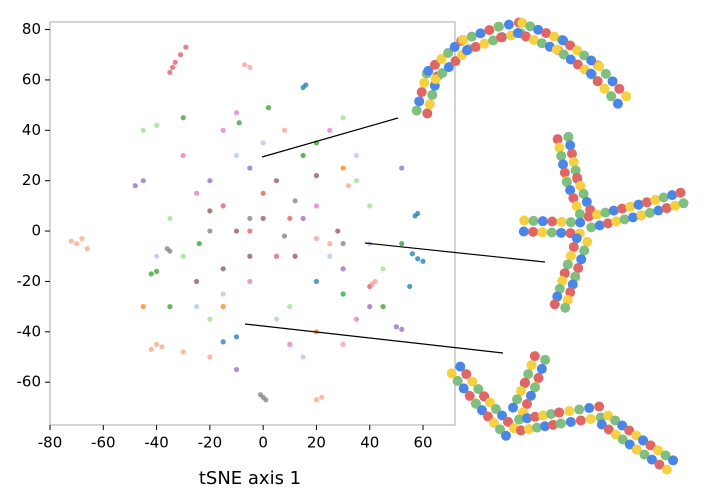 The width and height of the screenshot is (704, 502). Describe the element at coordinates (31, 79) in the screenshot. I see `y-tick-label: 60` at that location.